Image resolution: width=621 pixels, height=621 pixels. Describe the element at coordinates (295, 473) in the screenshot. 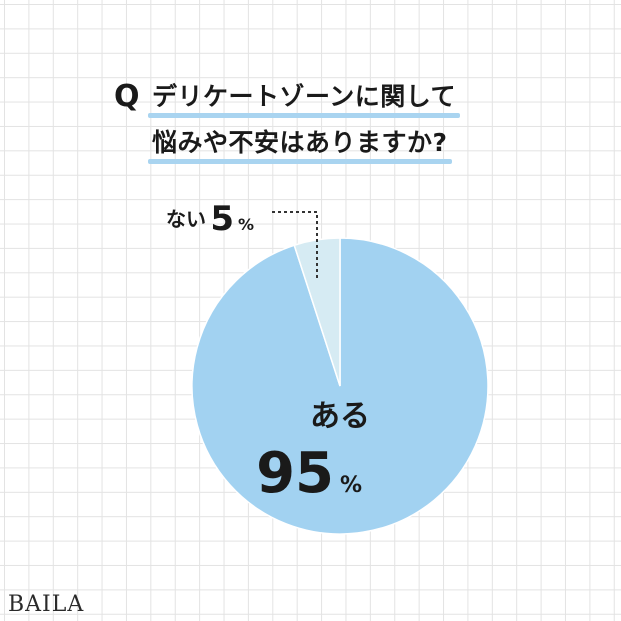

I see `slice-value-yes: 95` at that location.